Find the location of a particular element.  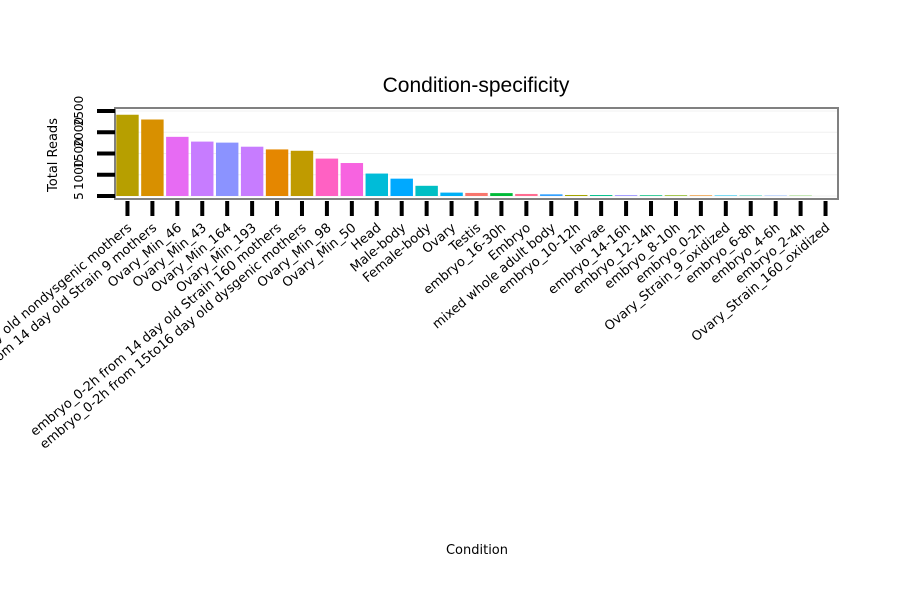

y-tick-label: 2500 is located at coordinates (79, 111).